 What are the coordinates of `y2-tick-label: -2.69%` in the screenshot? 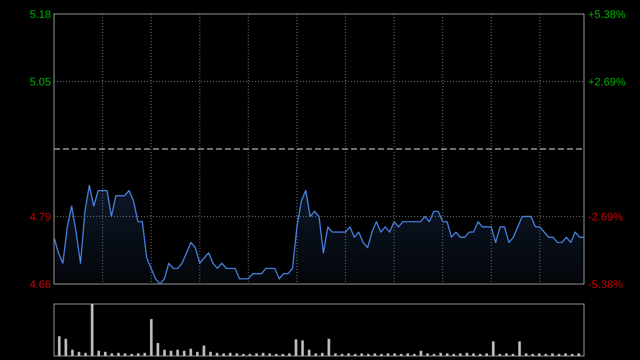 It's located at (606, 218).